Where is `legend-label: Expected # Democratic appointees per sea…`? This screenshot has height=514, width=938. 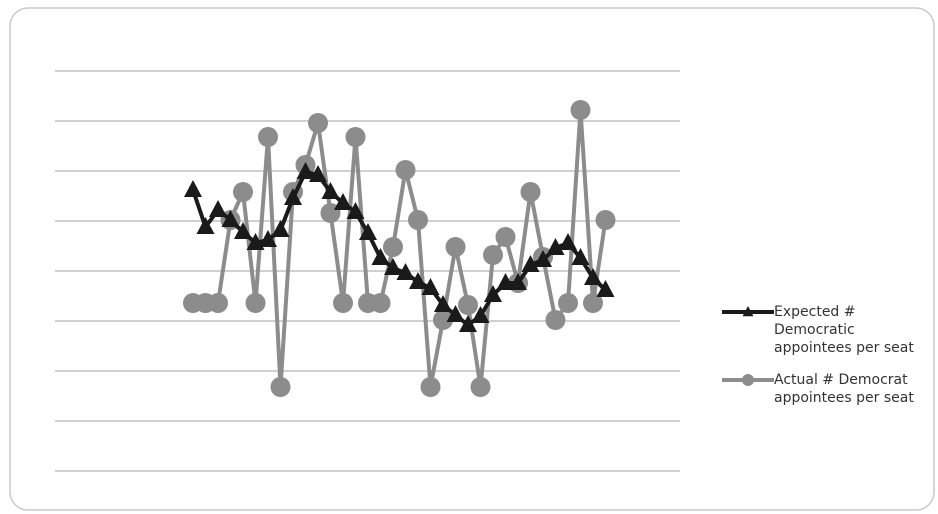
legend-label: Expected # Democratic appointees per sea… is located at coordinates (844, 330).